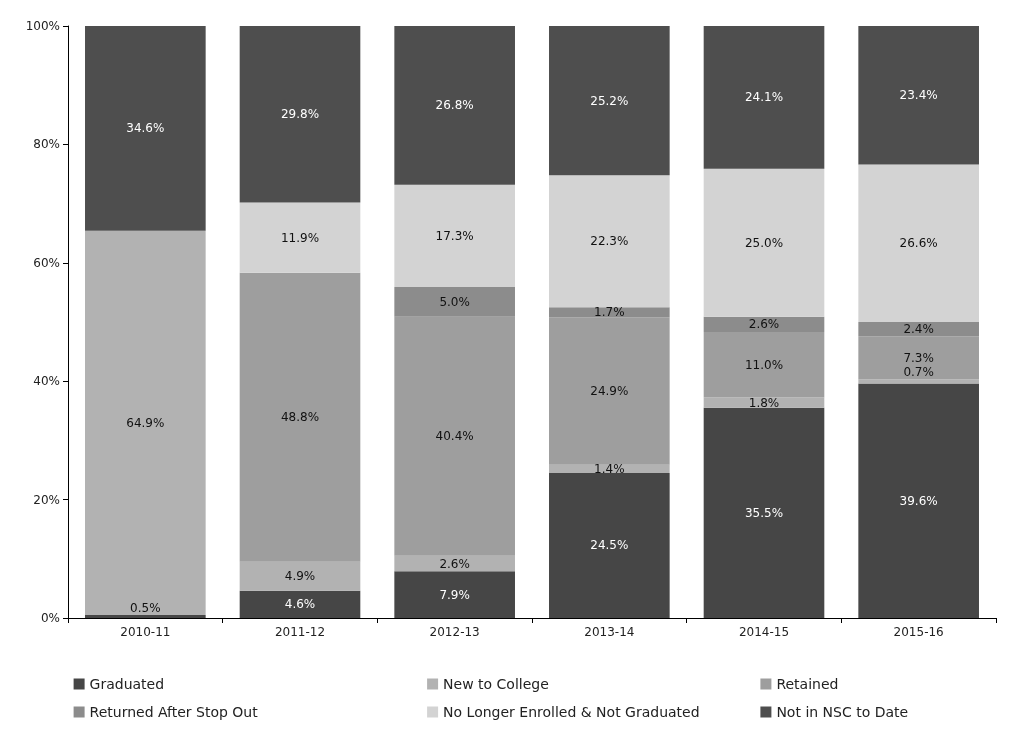  Describe the element at coordinates (918, 372) in the screenshot. I see `data-label: 0.7%` at that location.